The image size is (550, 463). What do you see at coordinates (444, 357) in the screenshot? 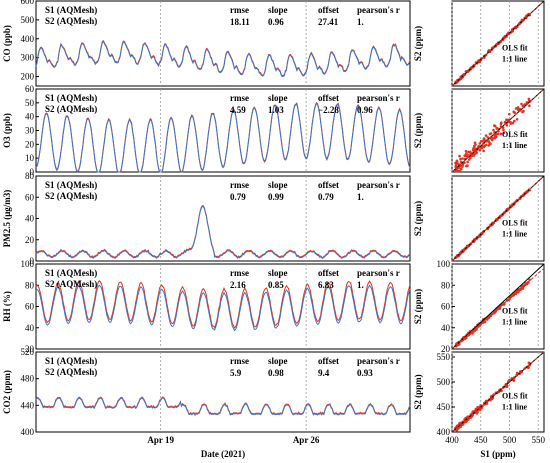
I see `scatter-y-tick-label: 550` at bounding box center [444, 357].